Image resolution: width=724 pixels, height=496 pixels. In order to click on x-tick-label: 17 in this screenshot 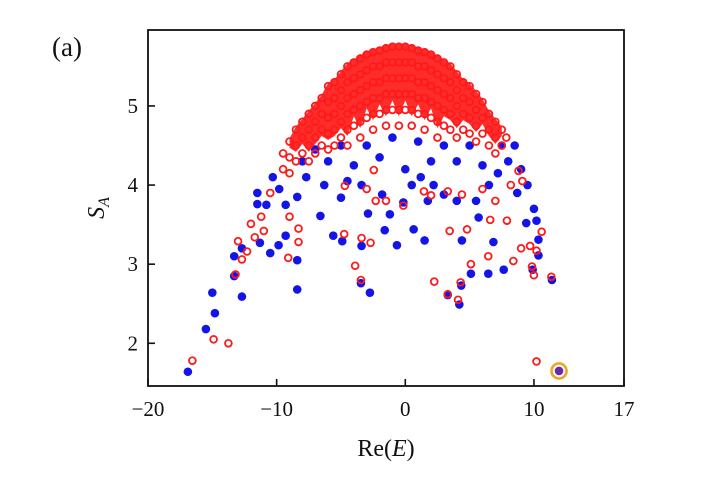, I will do `click(624, 409)`.